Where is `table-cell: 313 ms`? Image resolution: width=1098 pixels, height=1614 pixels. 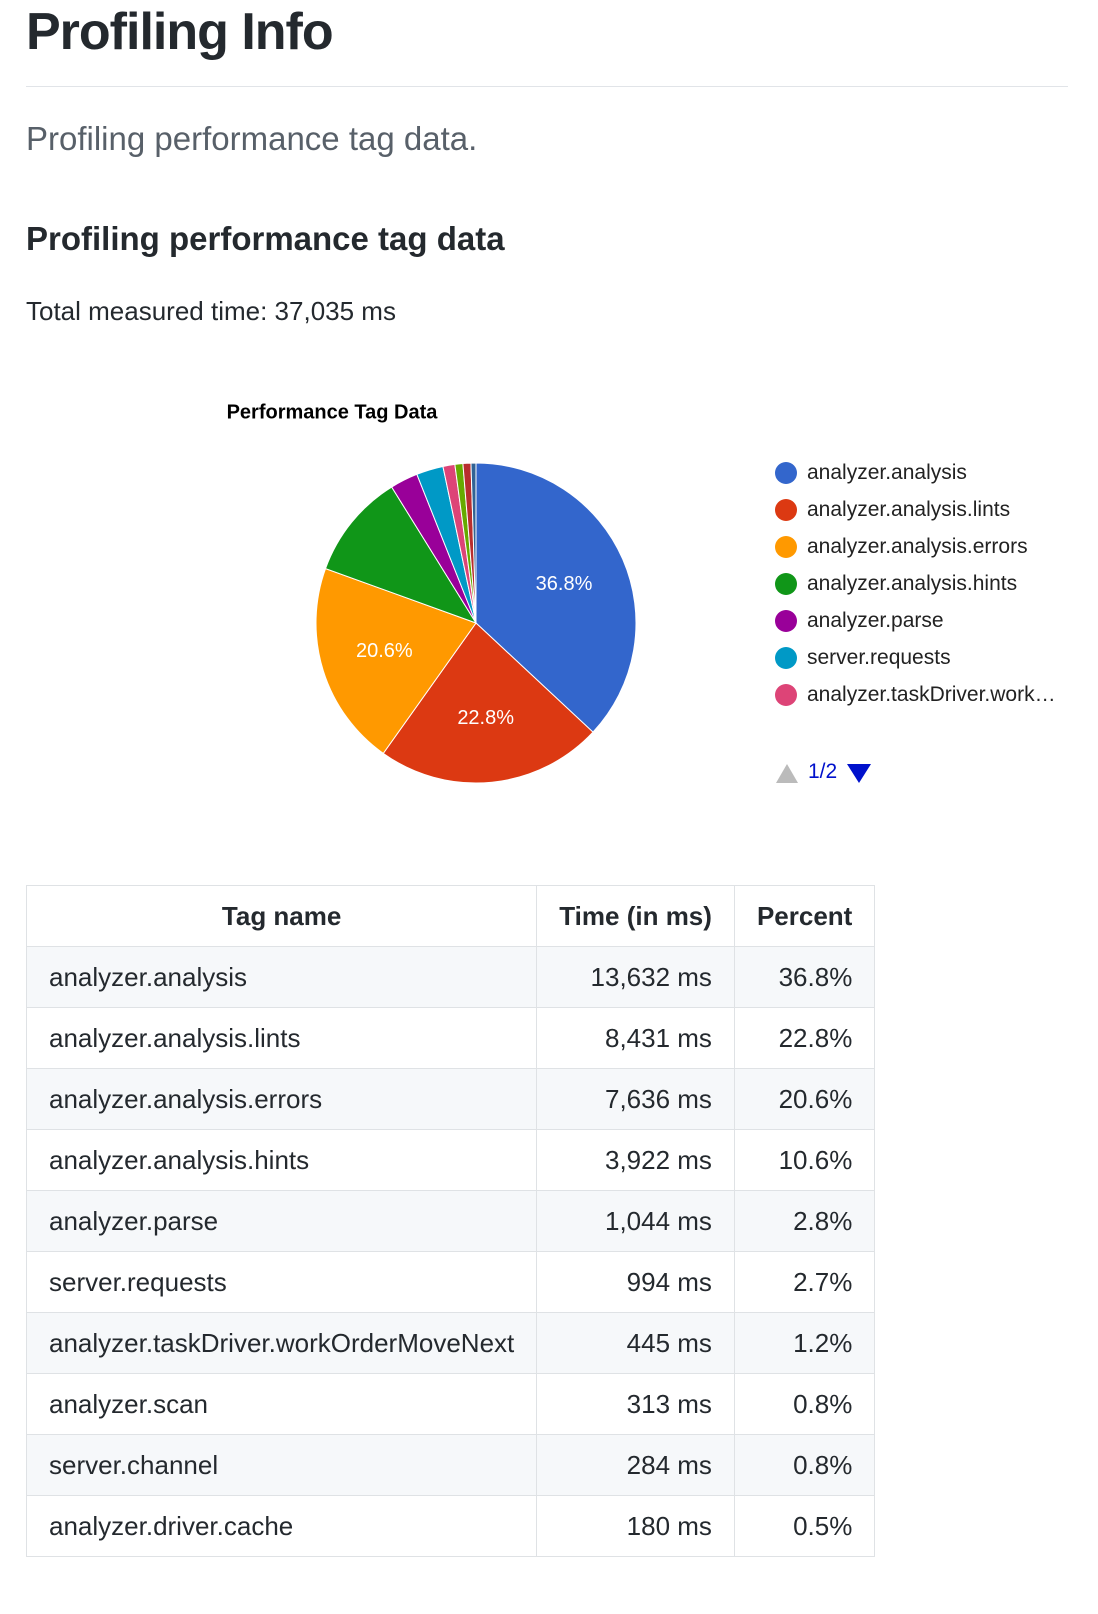 table-cell: 313 ms is located at coordinates (635, 1404).